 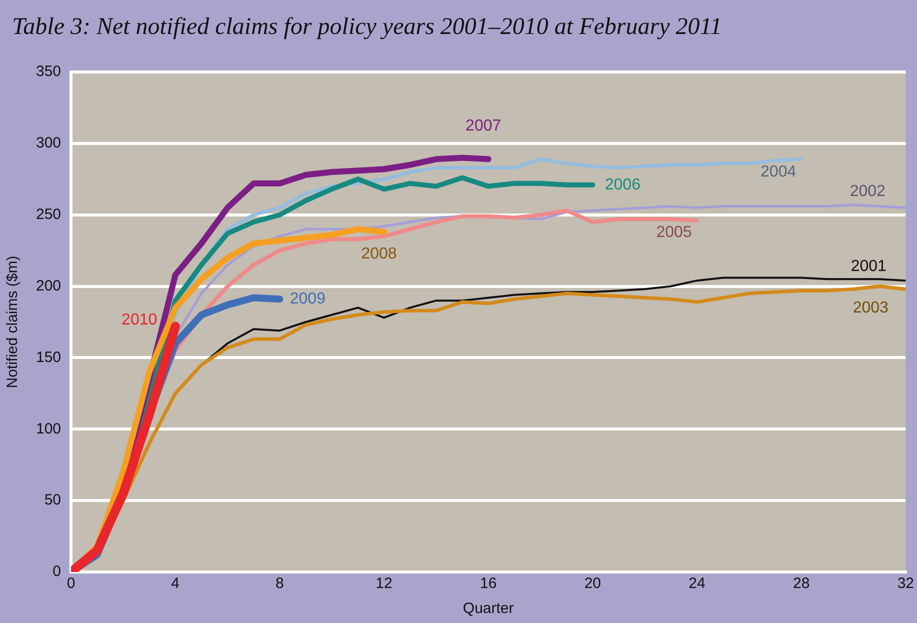 What do you see at coordinates (488, 609) in the screenshot?
I see `x-axis-title: Quarter` at bounding box center [488, 609].